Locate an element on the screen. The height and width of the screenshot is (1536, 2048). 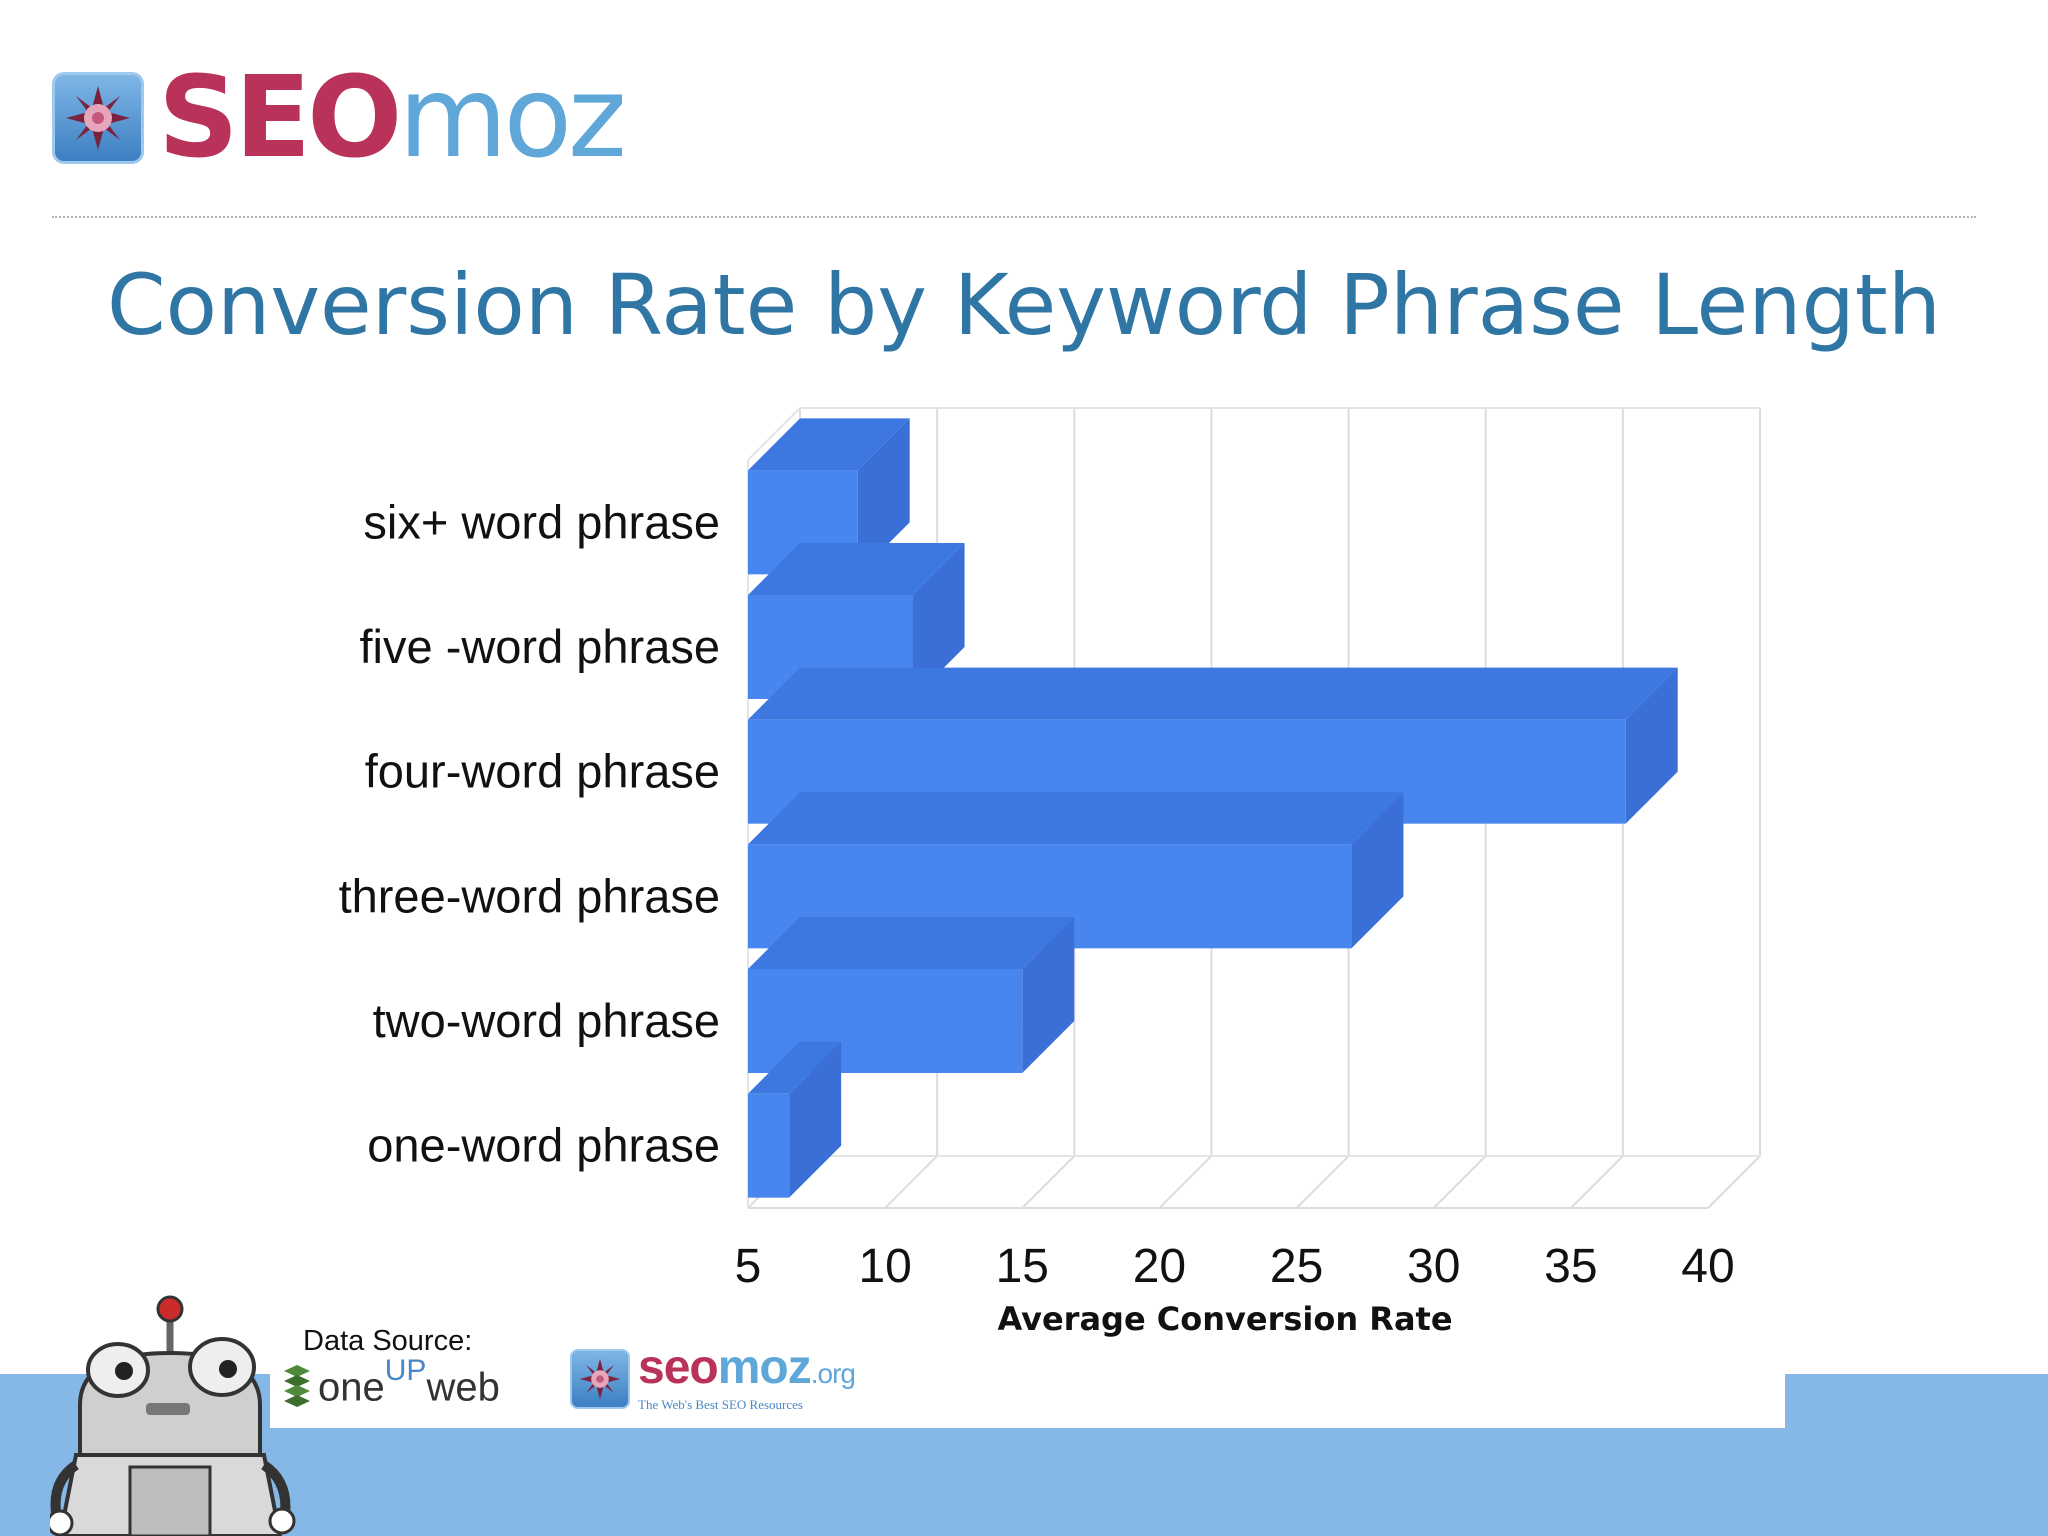
org-tld: .org is located at coordinates (833, 1373).